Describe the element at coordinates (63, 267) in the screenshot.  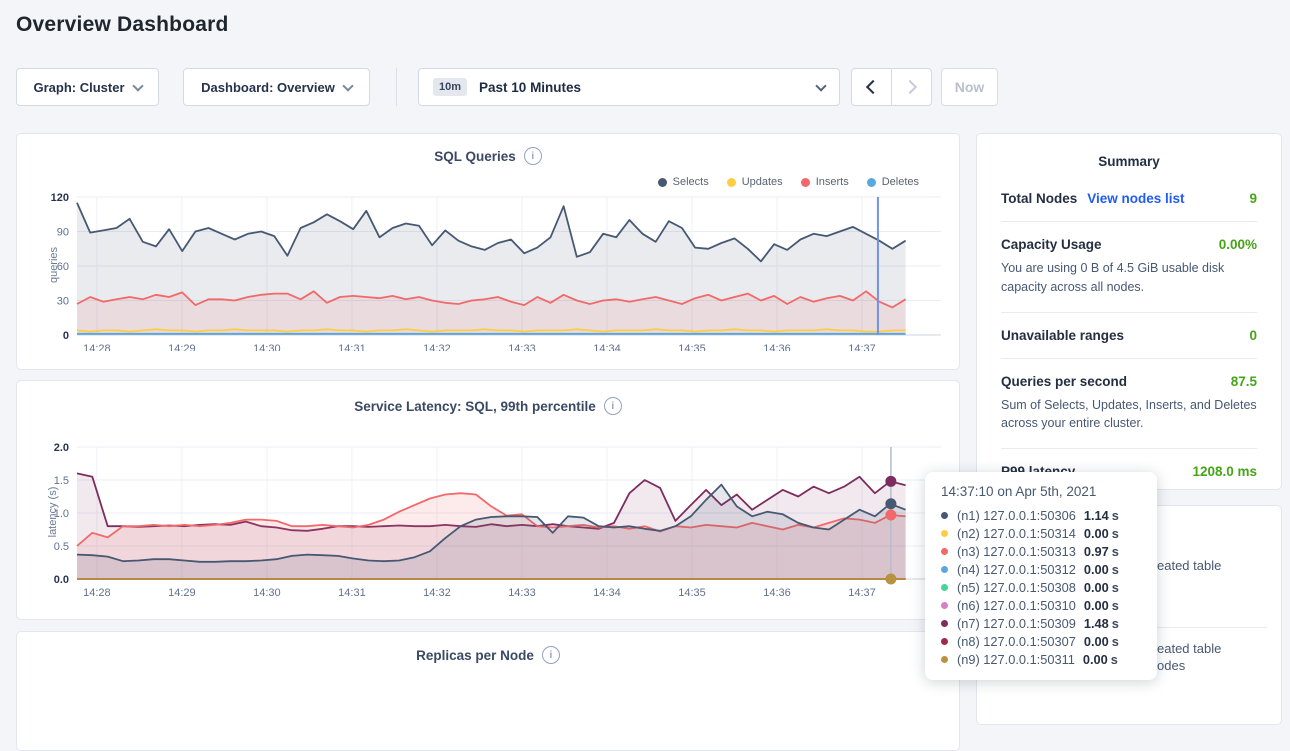
I see `y-tick-label: 60` at that location.